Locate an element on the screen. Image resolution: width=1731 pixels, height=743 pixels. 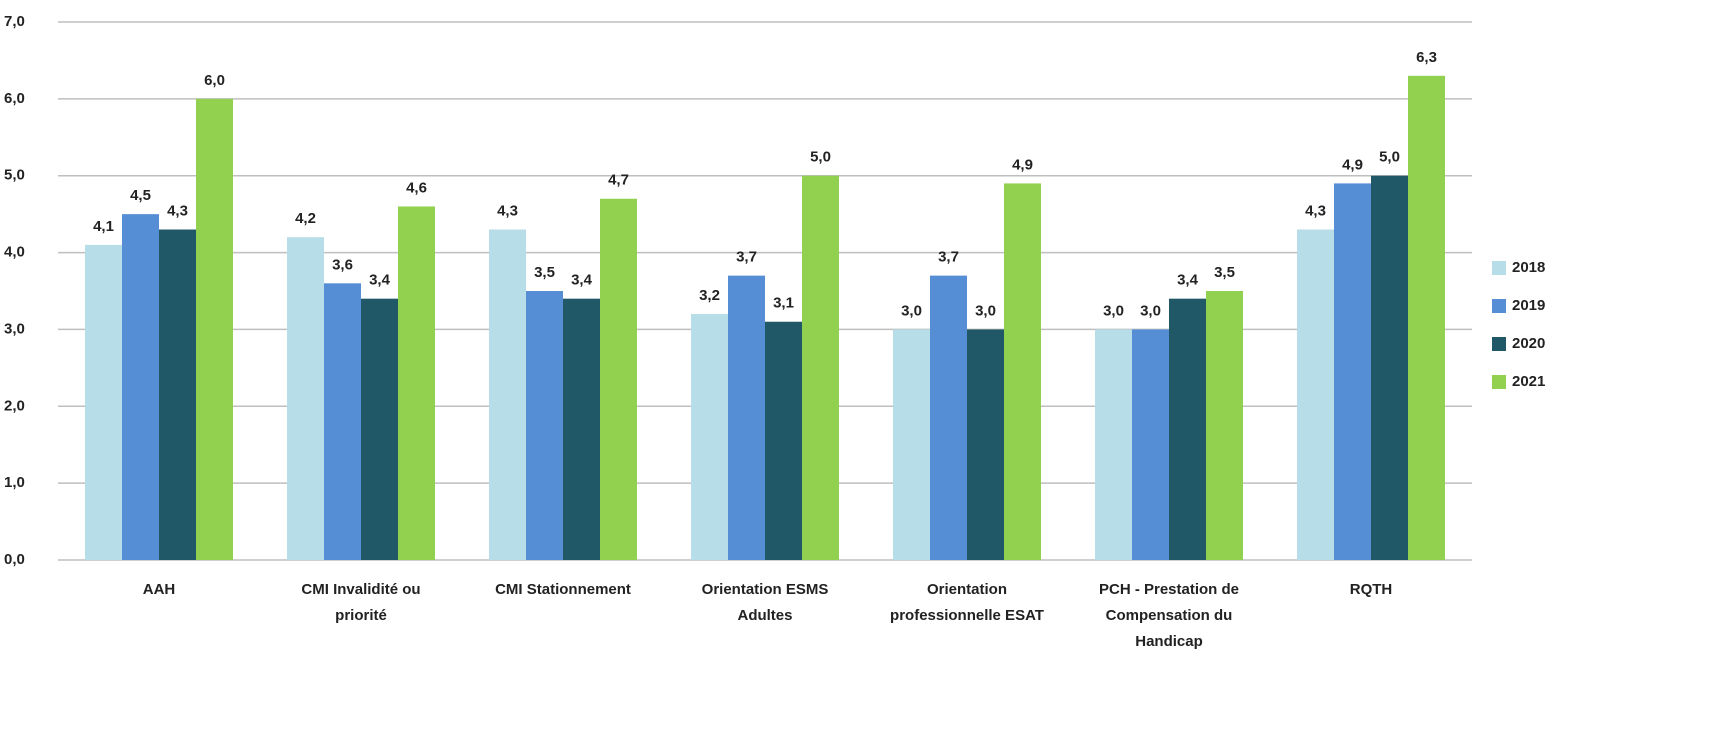
data-label: 4,5 is located at coordinates (140, 195).